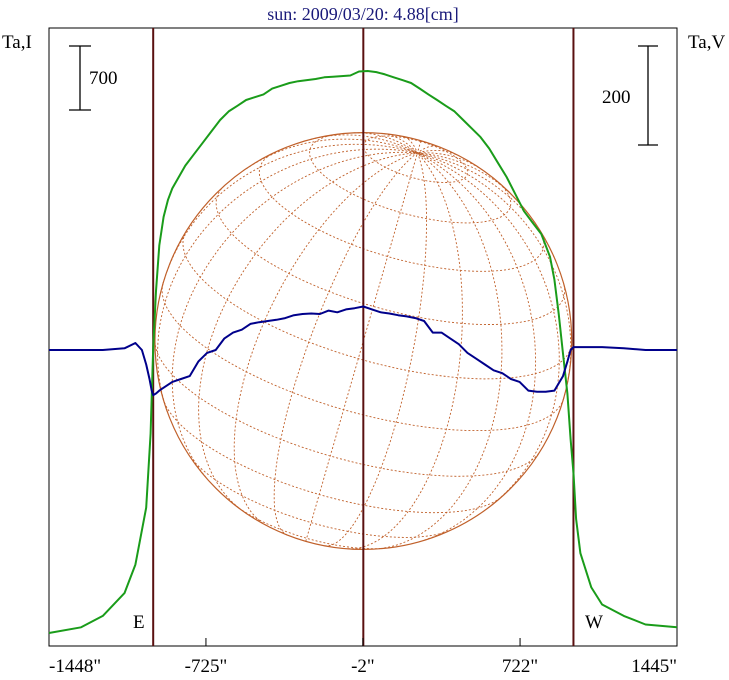 The image size is (729, 680). What do you see at coordinates (706, 42) in the screenshot?
I see `right-axis-label: Ta,V` at bounding box center [706, 42].